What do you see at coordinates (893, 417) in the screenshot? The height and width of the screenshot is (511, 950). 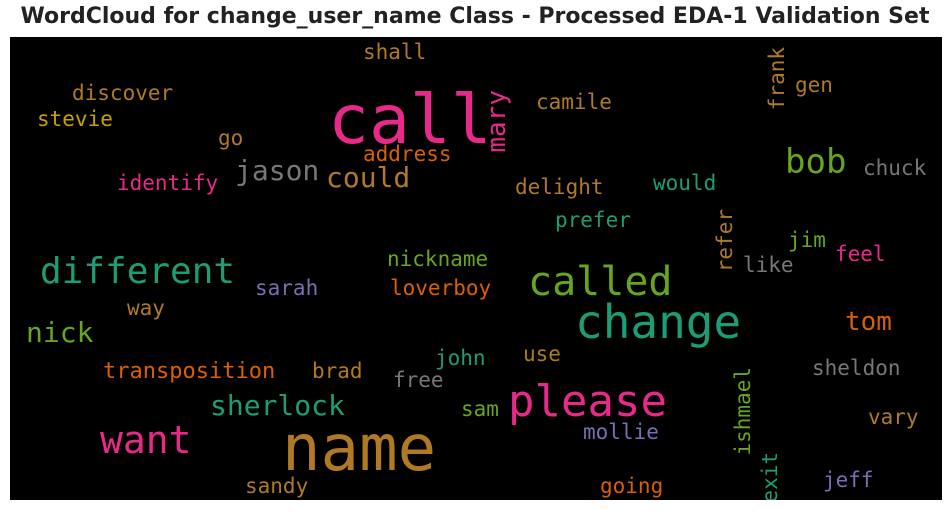 I see `word-vary: vary` at bounding box center [893, 417].